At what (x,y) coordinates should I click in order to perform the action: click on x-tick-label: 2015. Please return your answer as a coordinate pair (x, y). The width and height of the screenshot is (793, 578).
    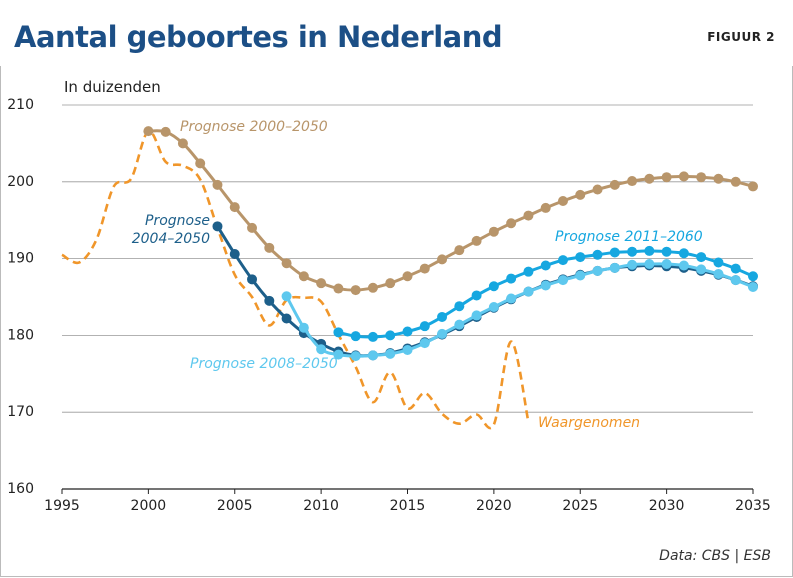
    Looking at the image, I should click on (408, 506).